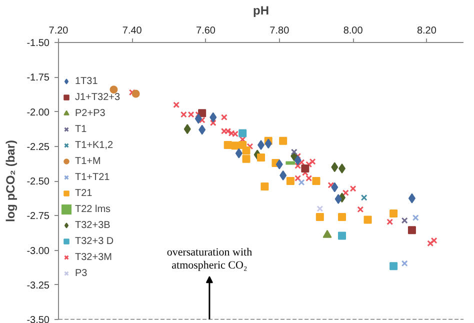 Image resolution: width=474 pixels, height=323 pixels. Describe the element at coordinates (38, 286) in the screenshot. I see `y-tick-label: -3.25` at that location.